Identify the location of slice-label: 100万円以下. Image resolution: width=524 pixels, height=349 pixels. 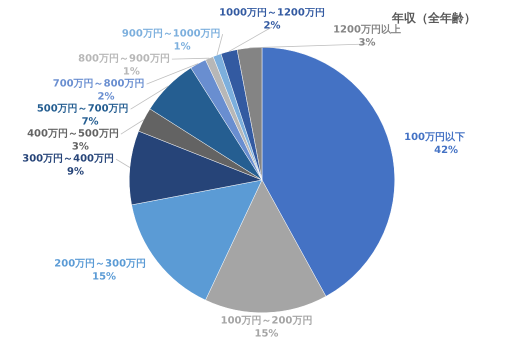
(435, 137).